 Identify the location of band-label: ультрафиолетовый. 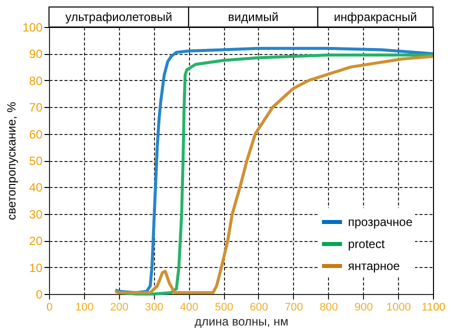
(118, 17).